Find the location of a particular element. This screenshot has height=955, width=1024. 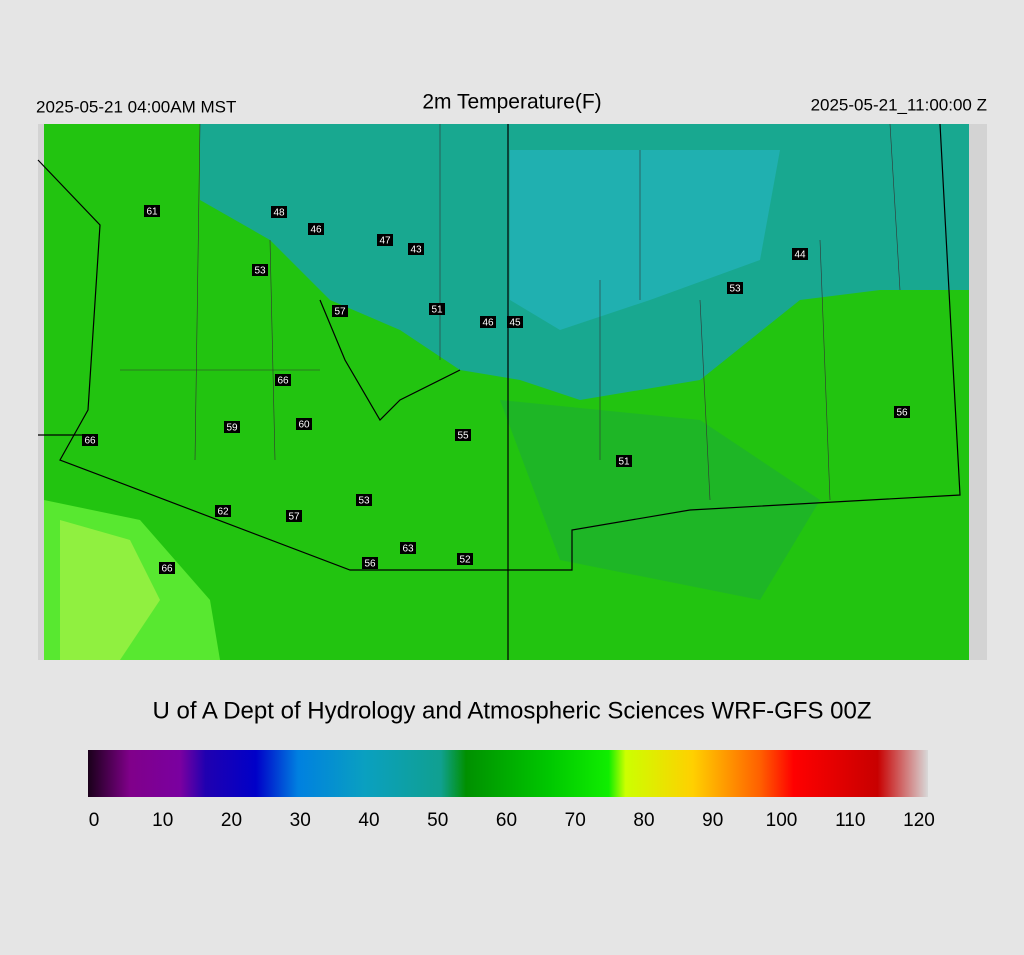

station-value: 44 is located at coordinates (800, 255).